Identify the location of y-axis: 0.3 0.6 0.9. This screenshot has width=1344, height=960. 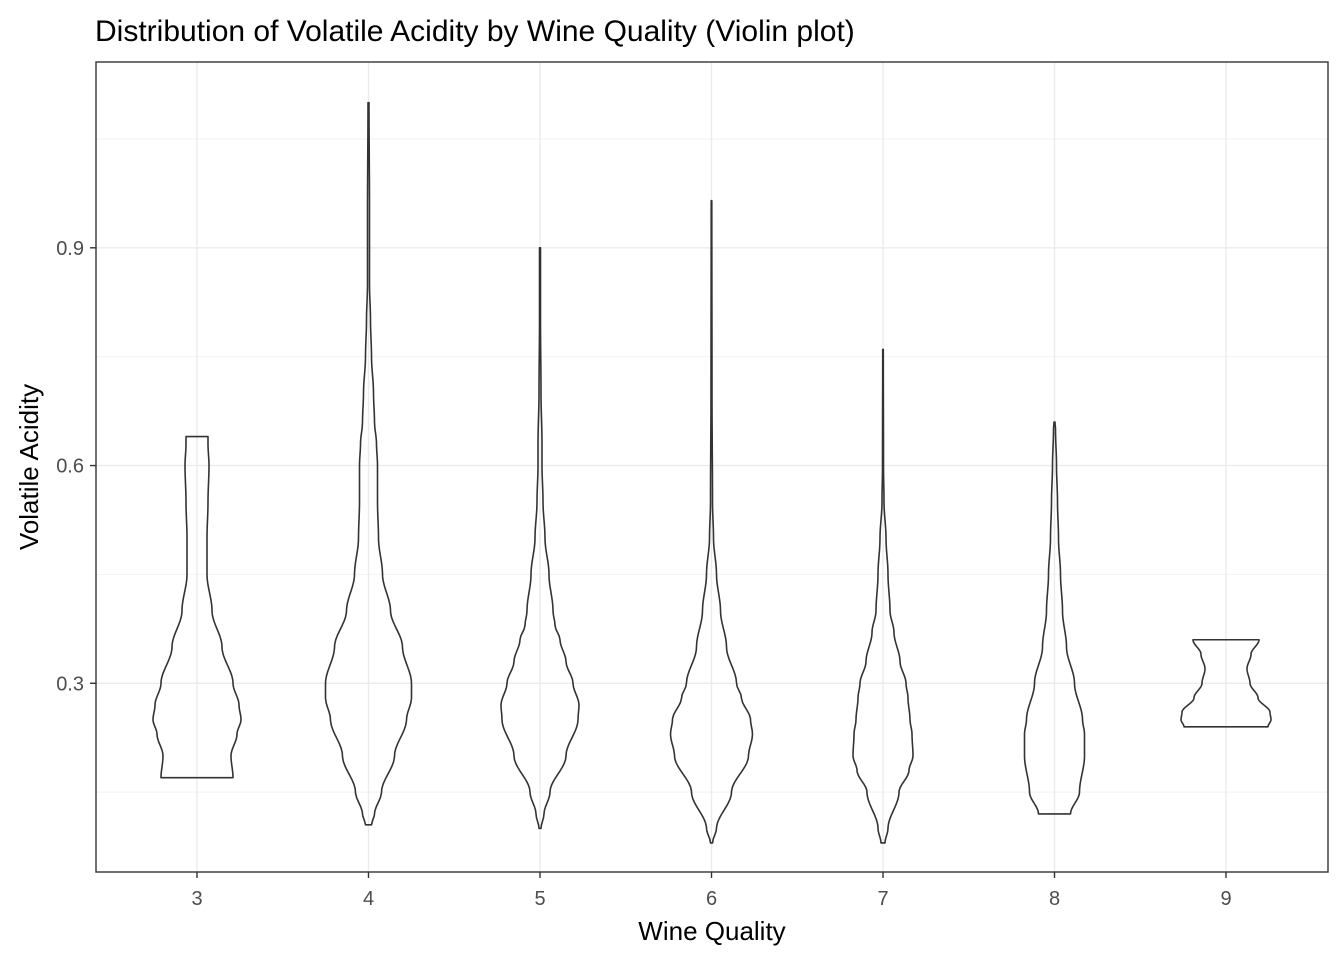
(76, 466).